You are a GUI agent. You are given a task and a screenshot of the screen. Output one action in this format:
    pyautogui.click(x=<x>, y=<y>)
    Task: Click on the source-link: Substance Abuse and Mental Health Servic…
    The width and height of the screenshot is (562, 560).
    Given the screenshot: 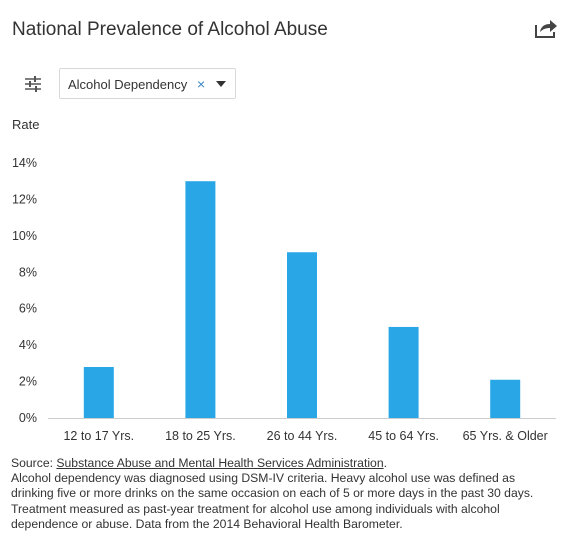 What is the action you would take?
    pyautogui.click(x=220, y=463)
    